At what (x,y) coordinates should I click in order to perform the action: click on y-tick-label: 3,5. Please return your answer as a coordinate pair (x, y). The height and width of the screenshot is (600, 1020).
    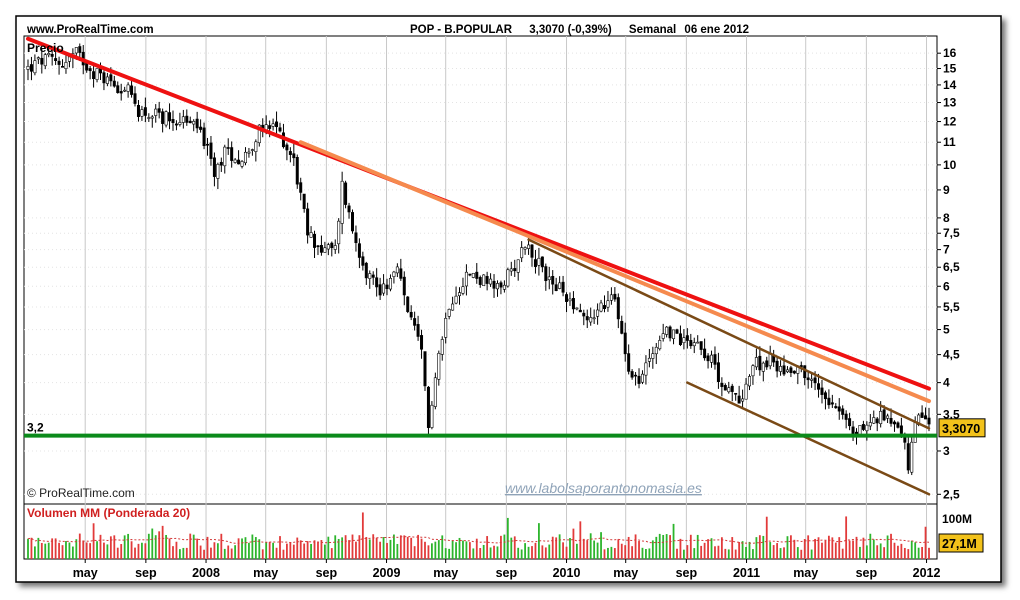
    Looking at the image, I should click on (951, 414).